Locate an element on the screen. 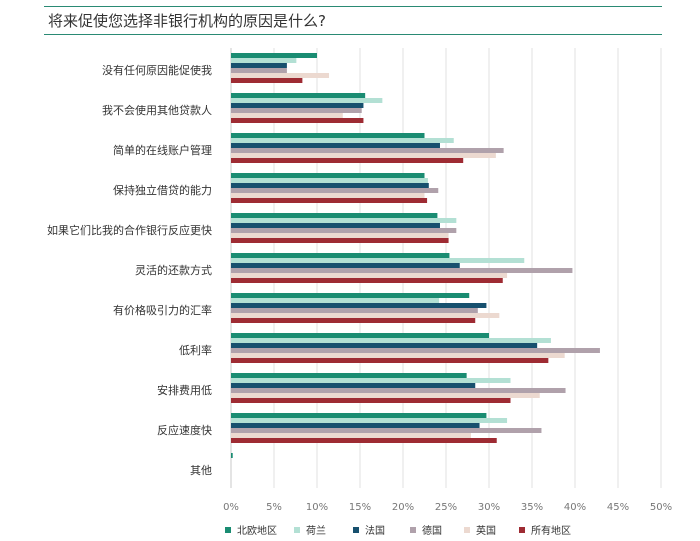  x-tick-label: 35% is located at coordinates (532, 507).